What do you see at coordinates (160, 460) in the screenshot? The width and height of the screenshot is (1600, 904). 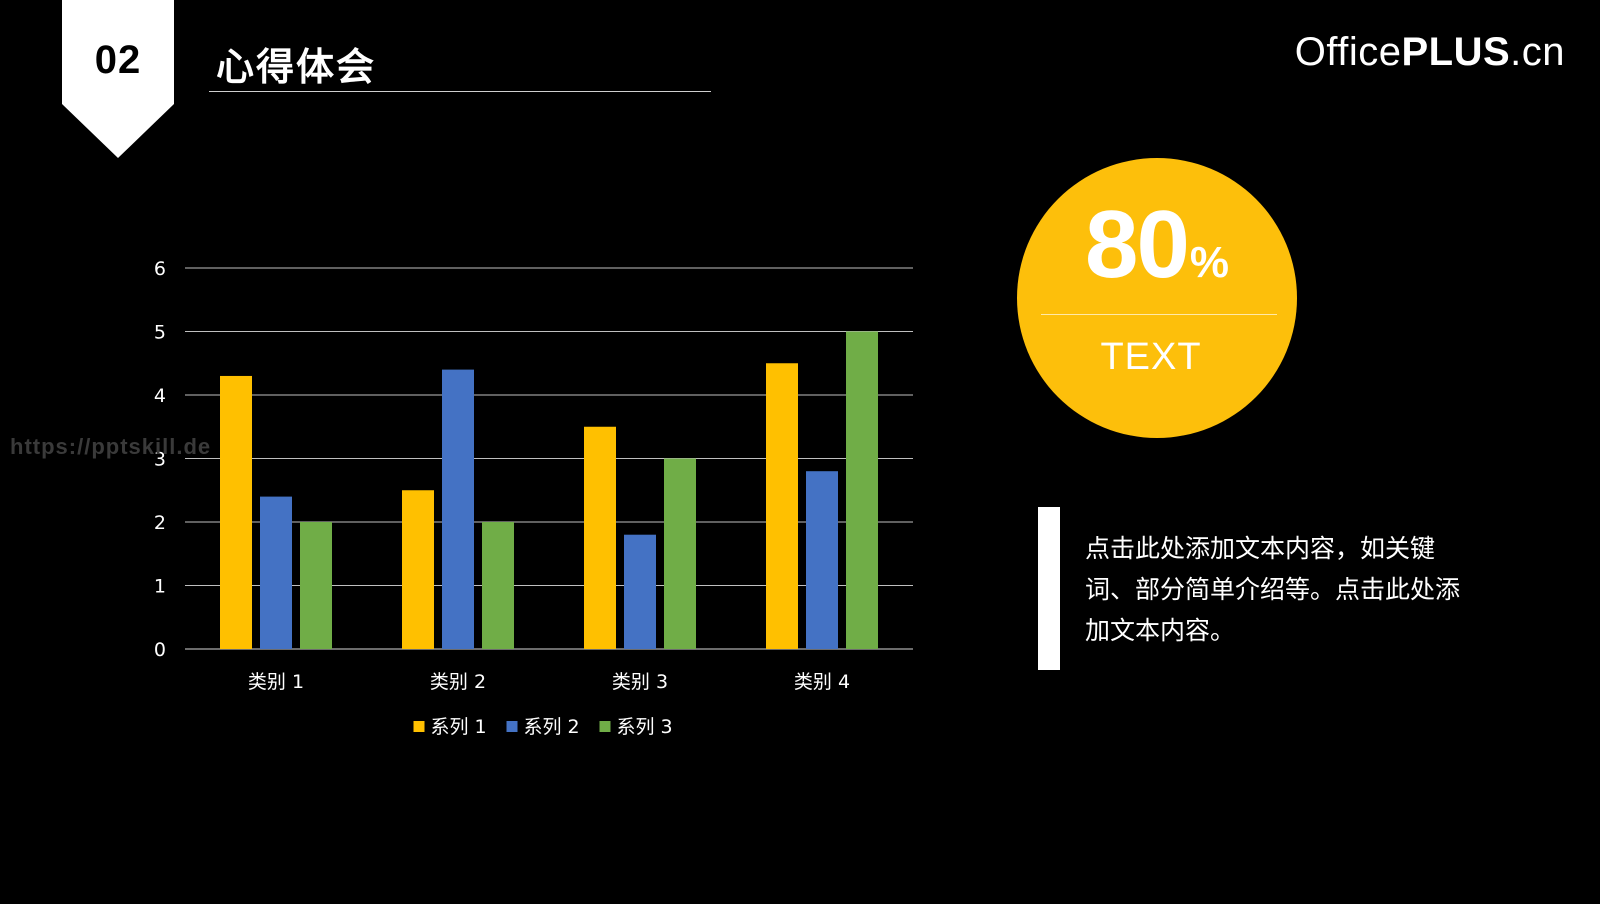 I see `y-tick-label: 3` at bounding box center [160, 460].